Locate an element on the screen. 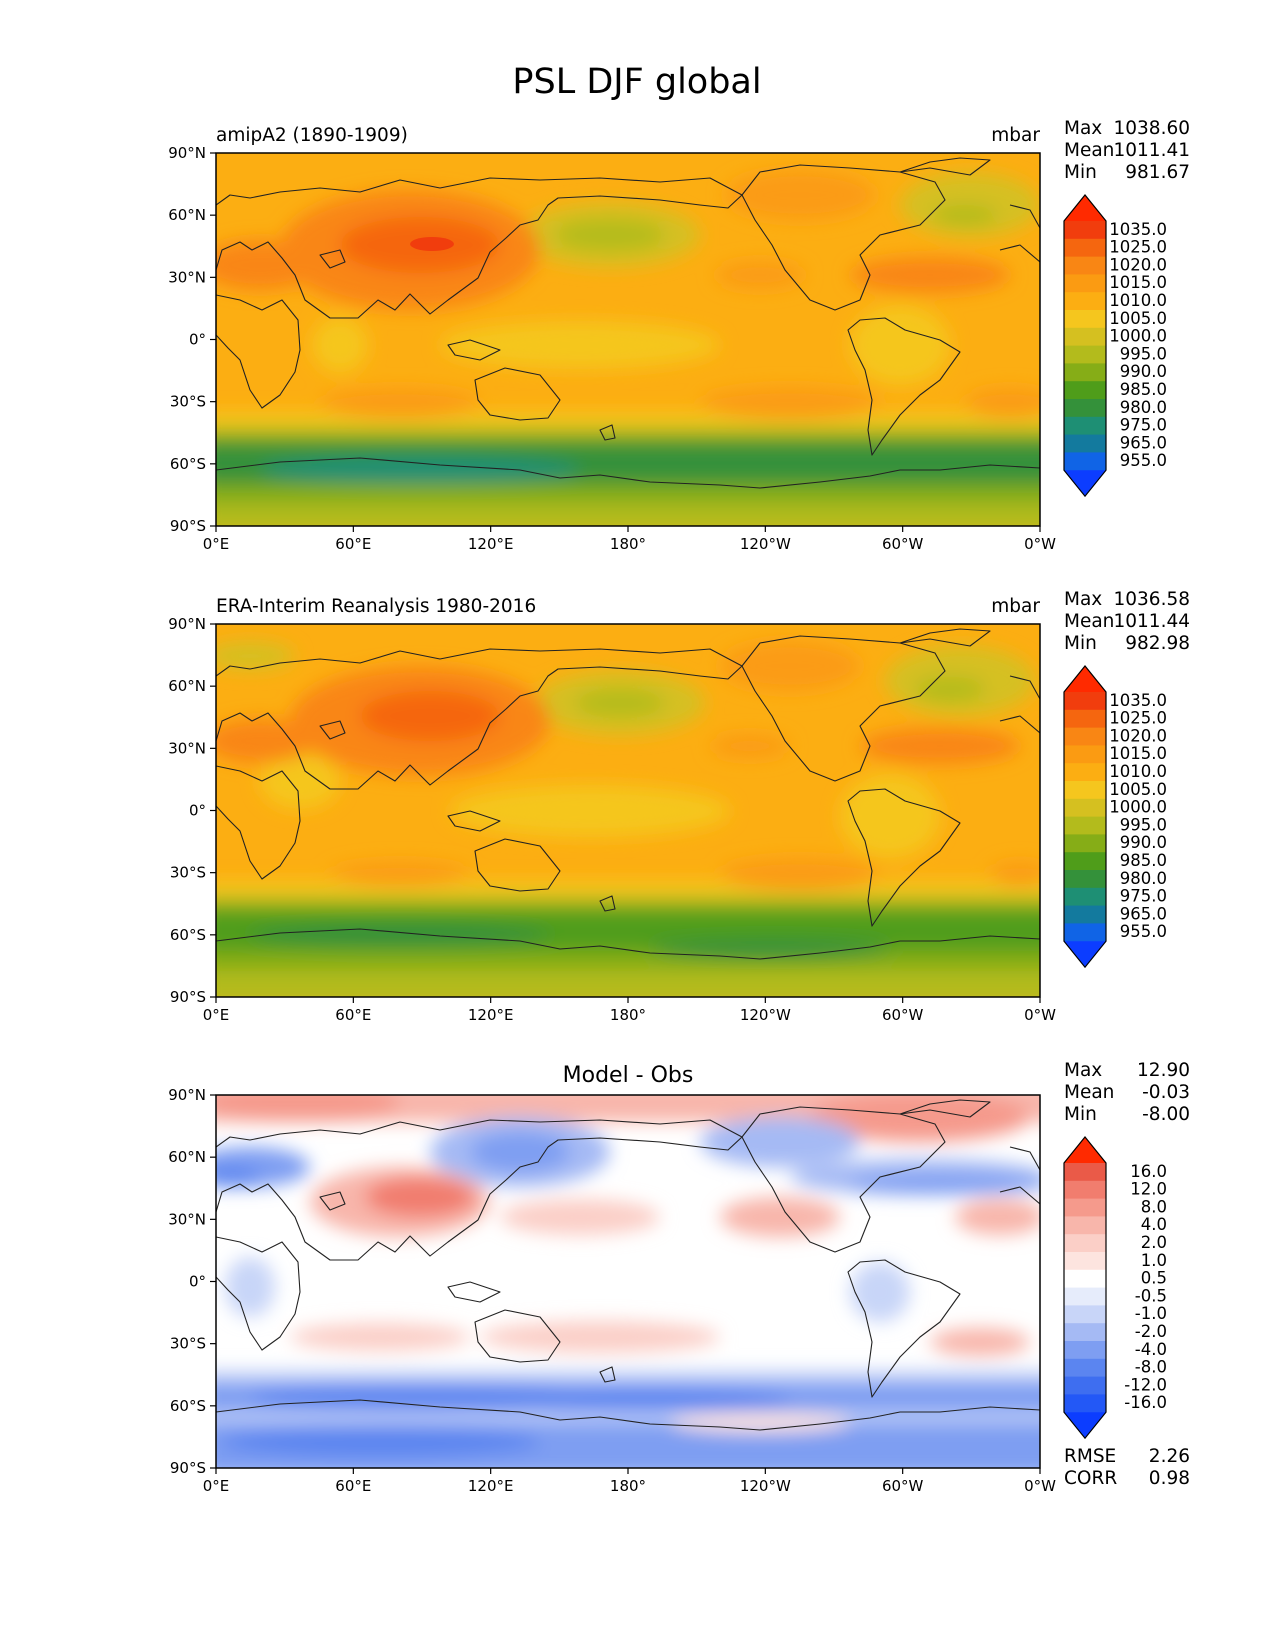 The height and width of the screenshot is (1650, 1275). panel-model-lon-ticks: 0°E 60°E 120°E 180° 120°W 60°W 0°W is located at coordinates (629, 539).